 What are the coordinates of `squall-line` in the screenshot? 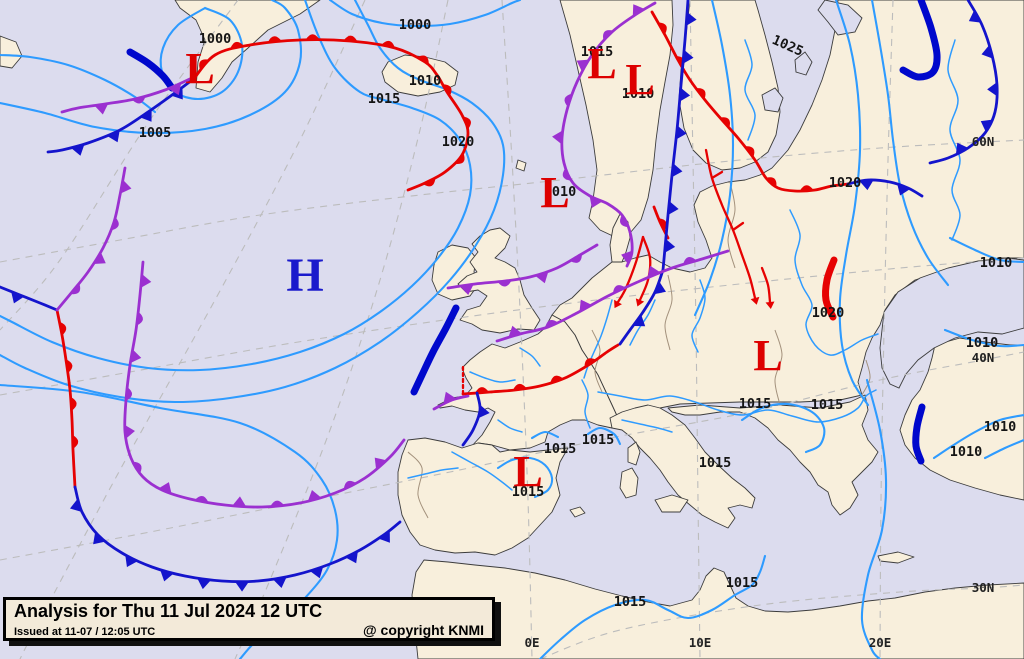 It's located at (738, 226).